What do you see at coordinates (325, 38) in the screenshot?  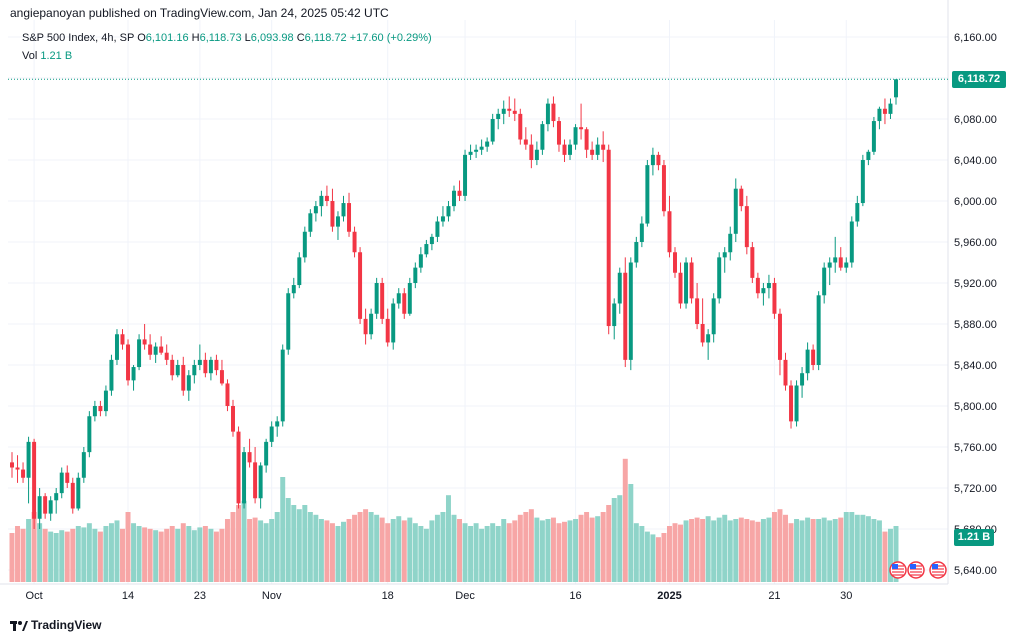 I see `close-value: 6,118.72` at bounding box center [325, 38].